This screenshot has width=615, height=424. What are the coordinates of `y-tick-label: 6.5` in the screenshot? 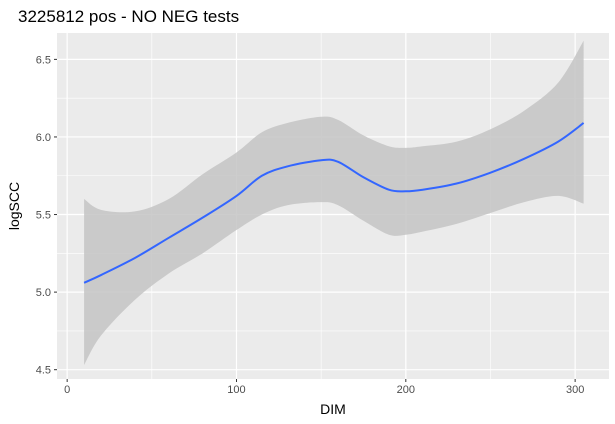 It's located at (43, 60).